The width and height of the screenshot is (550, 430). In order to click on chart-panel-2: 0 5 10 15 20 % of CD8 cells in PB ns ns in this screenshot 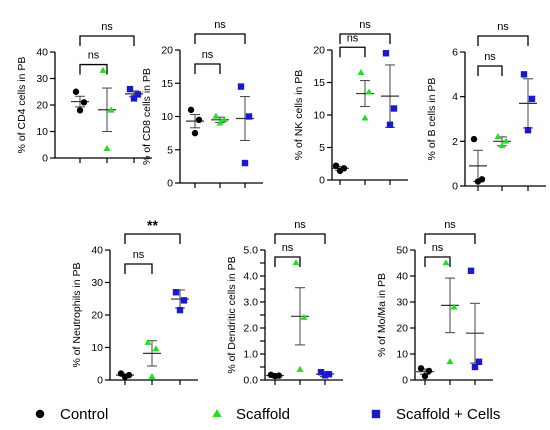, I will do `click(202, 104)`.